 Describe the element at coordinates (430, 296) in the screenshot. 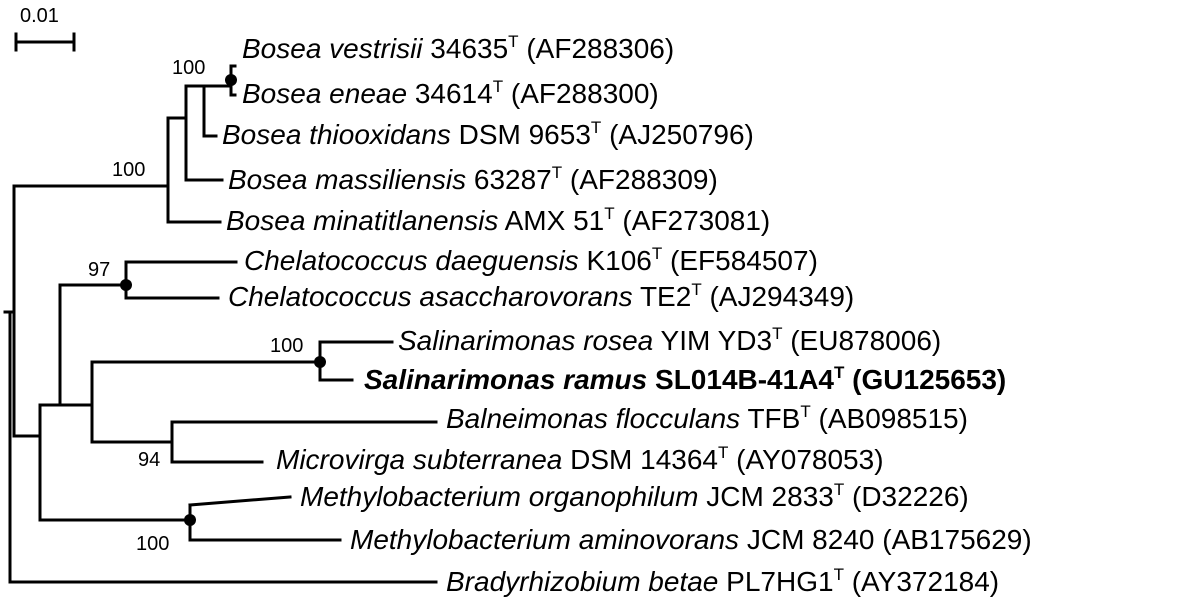

I see `species-name: Chelatococcus asaccharovorans` at that location.